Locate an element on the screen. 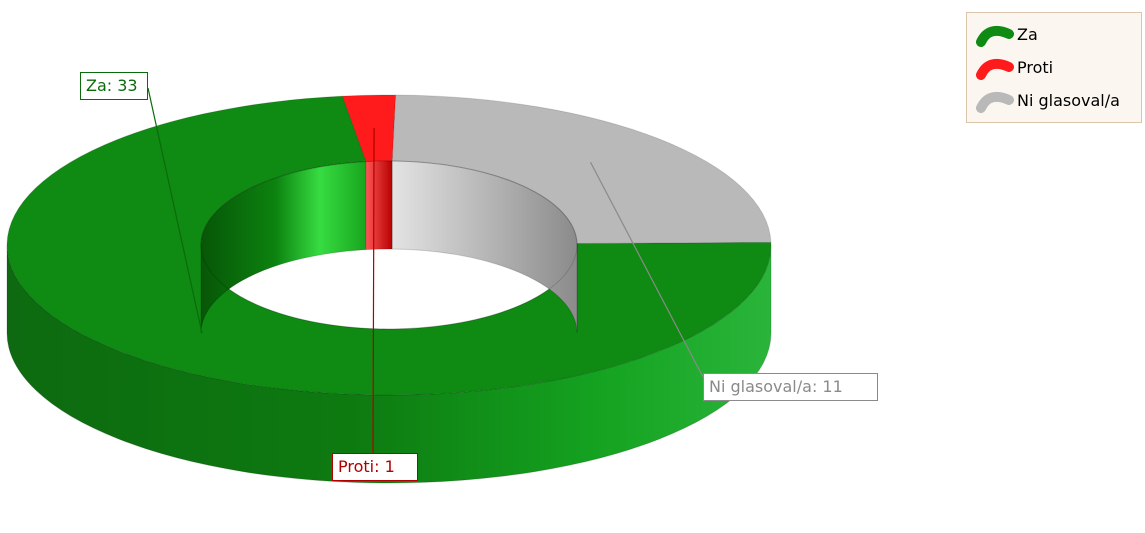 The height and width of the screenshot is (533, 1145). legend-item-ni-glasoval: Ni glasoval/a is located at coordinates (1047, 101).